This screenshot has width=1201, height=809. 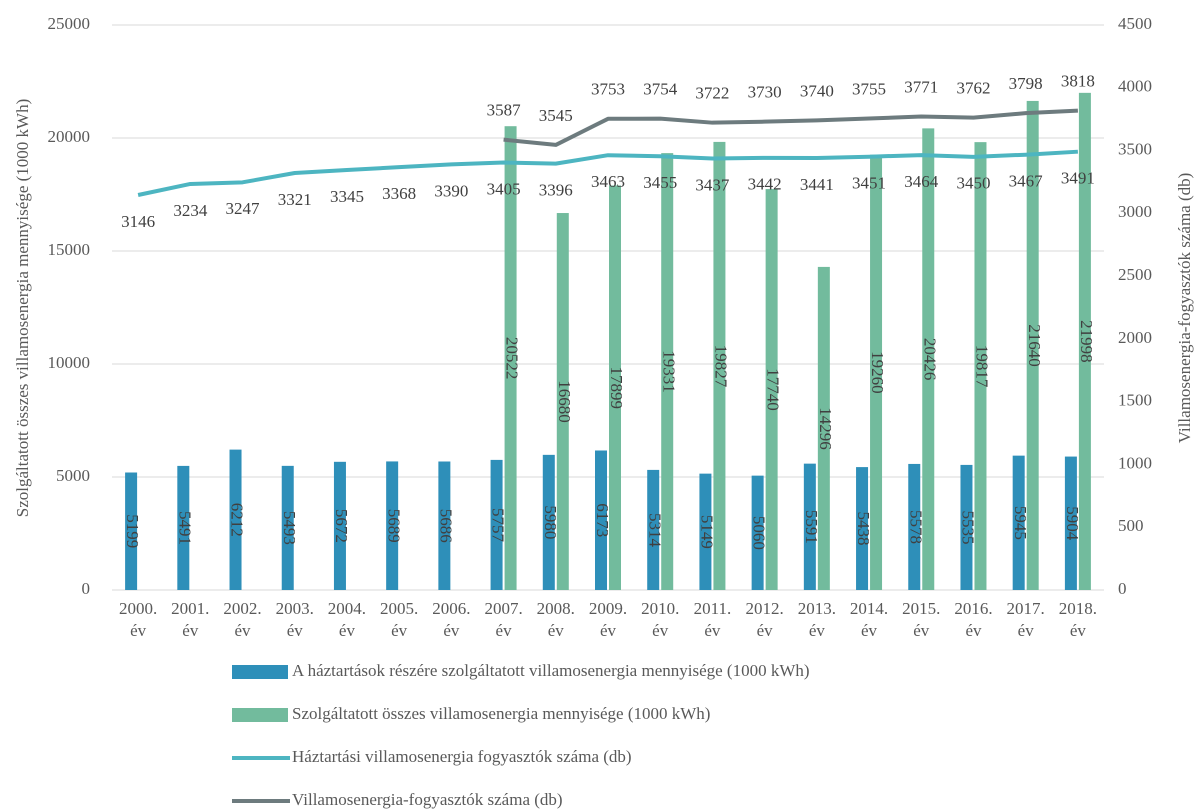 I want to click on data-label: 3146, so click(x=138, y=221).